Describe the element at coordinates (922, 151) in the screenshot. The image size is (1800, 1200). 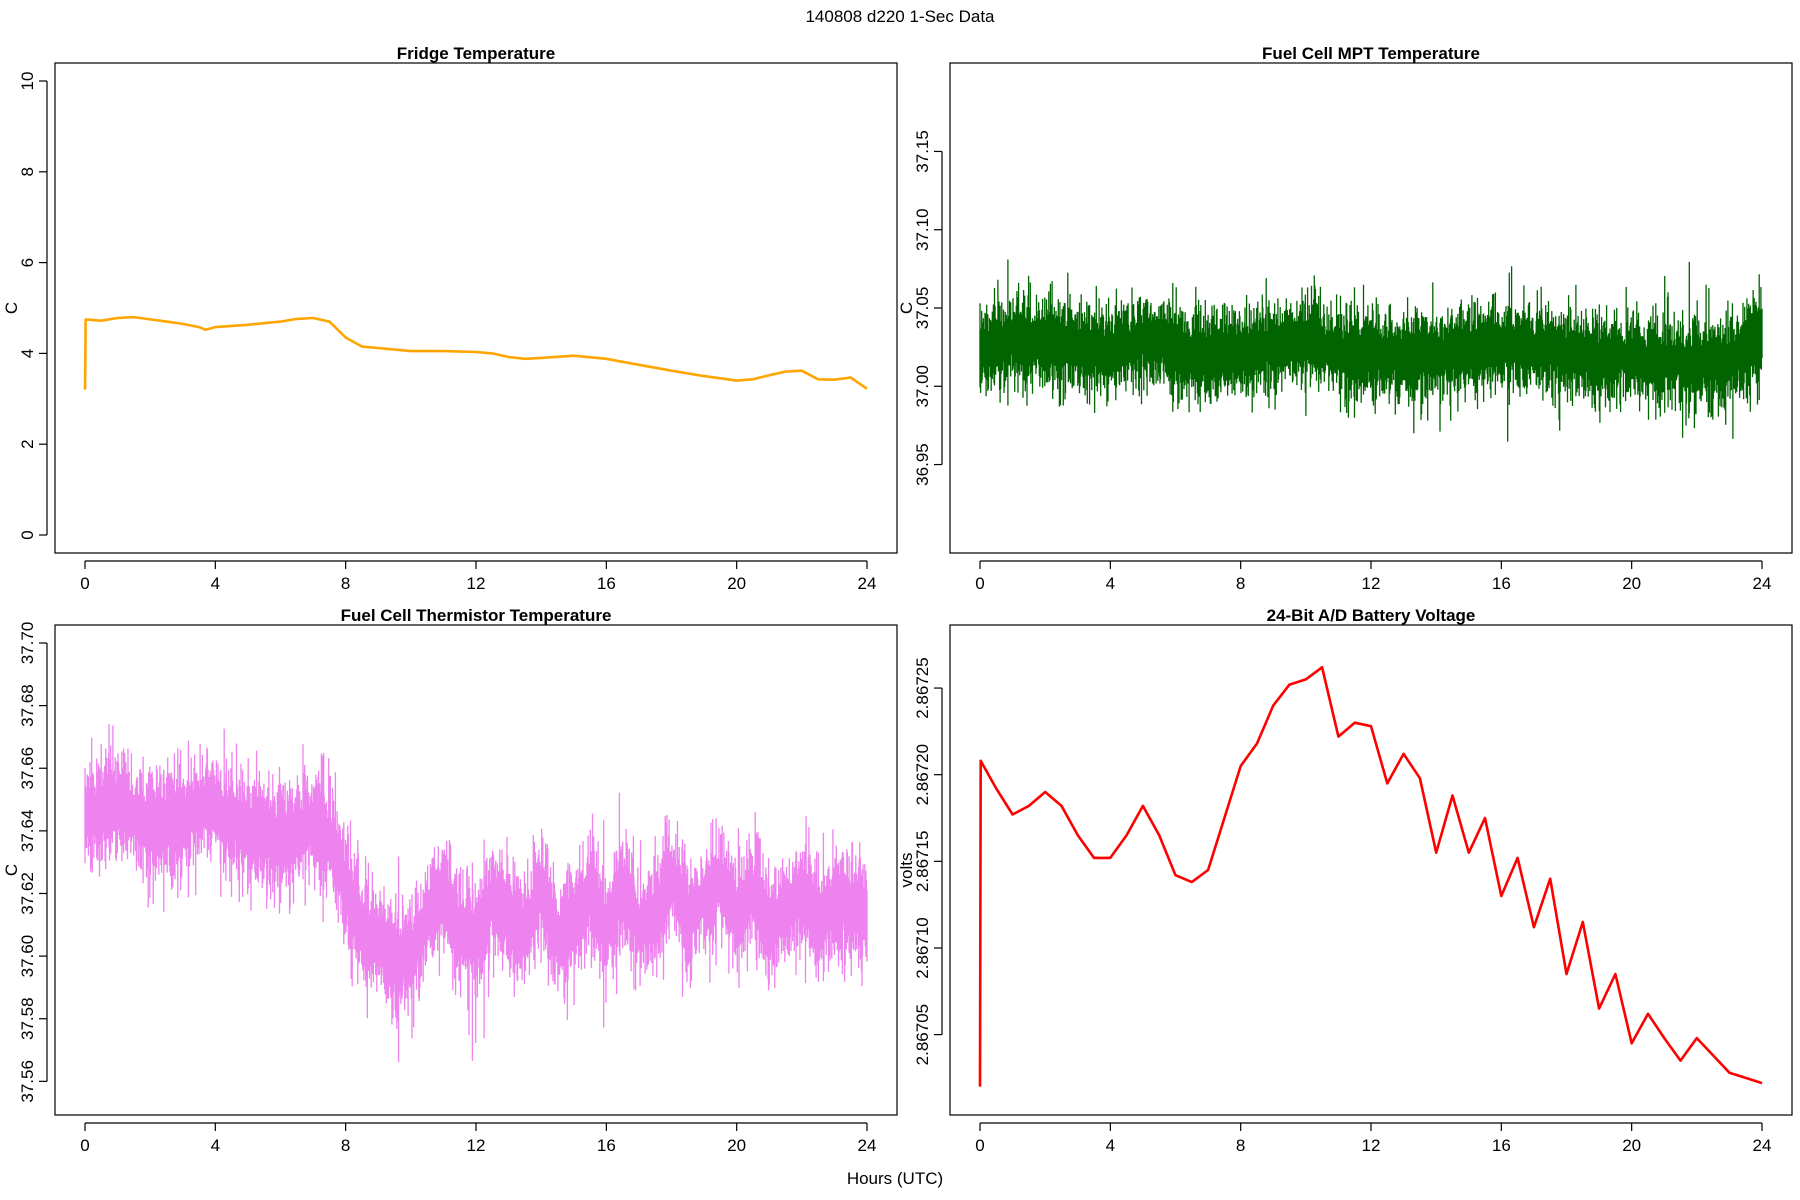
I see `y-tick-label: 37.15` at that location.